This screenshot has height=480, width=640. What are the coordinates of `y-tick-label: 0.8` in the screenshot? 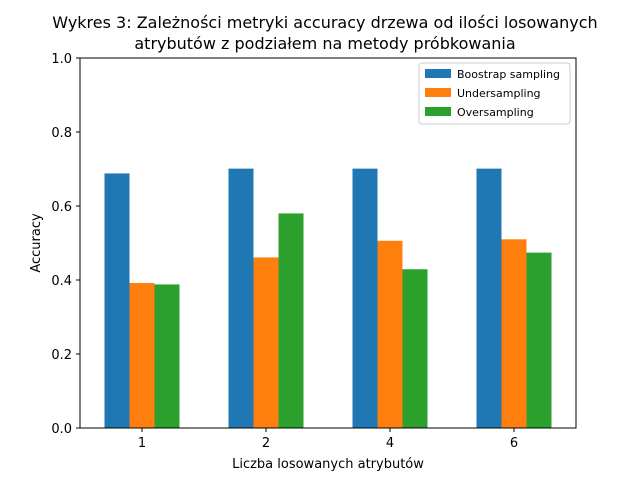 It's located at (61, 133).